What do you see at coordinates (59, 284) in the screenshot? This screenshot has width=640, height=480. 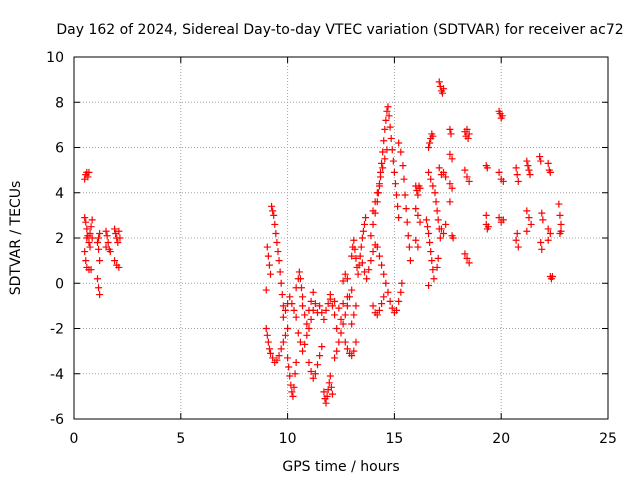 I see `y-tick-label: 0` at bounding box center [59, 284].